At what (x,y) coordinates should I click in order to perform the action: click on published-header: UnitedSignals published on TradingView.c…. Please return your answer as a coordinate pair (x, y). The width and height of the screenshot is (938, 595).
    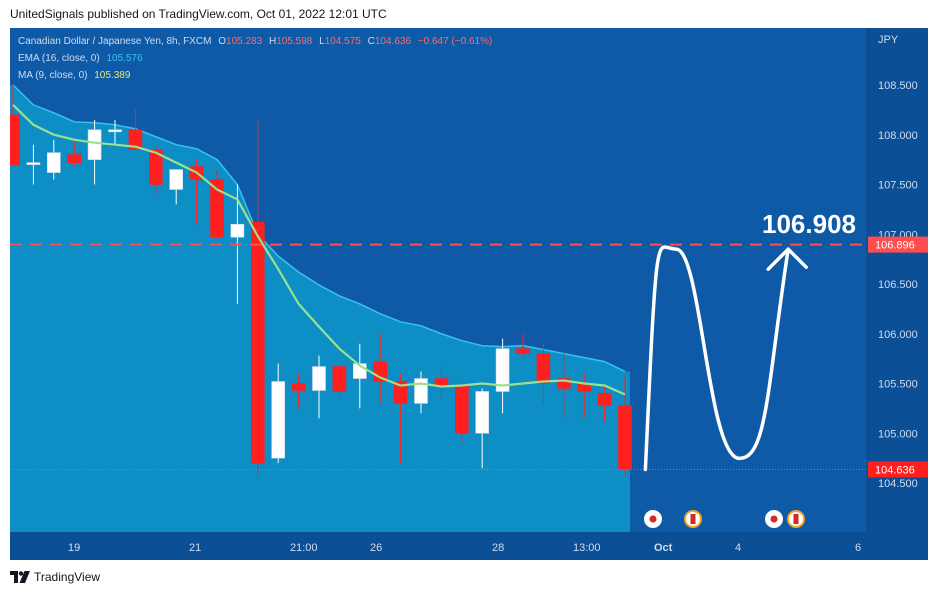
    Looking at the image, I should click on (198, 14).